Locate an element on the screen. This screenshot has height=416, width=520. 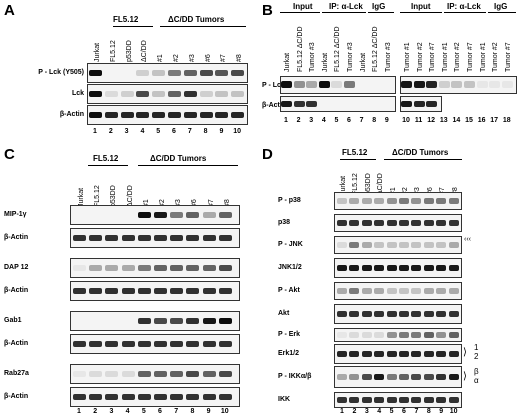
row-label: Gab1 is located at coordinates (13, 320).